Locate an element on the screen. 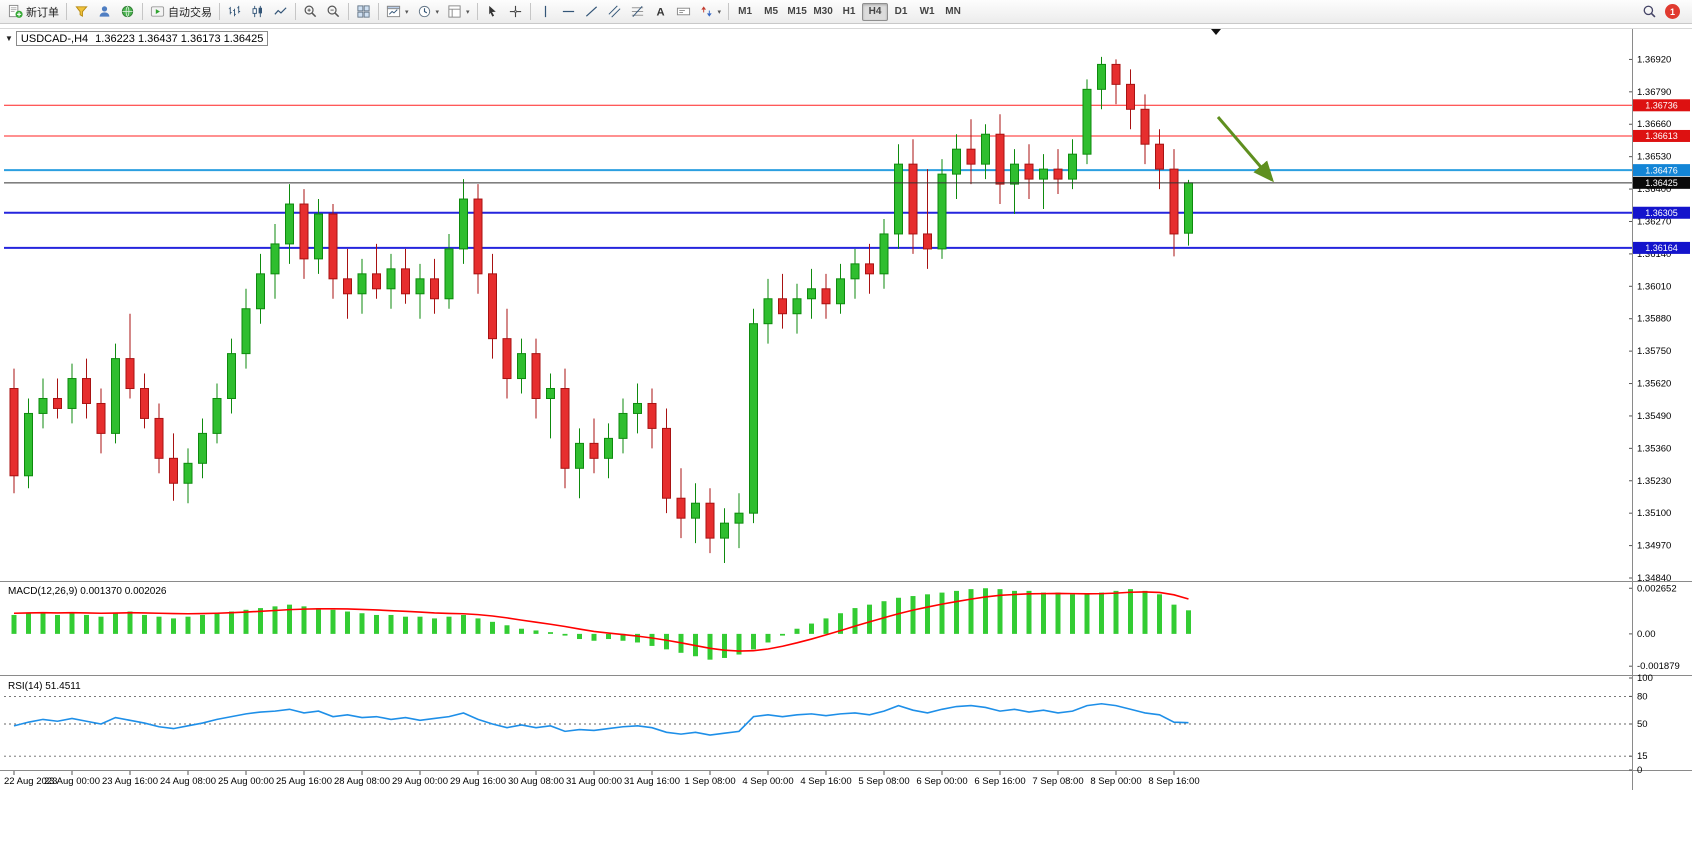 This screenshot has height=854, width=1692. new-chart-button: ▾ is located at coordinates (397, 12).